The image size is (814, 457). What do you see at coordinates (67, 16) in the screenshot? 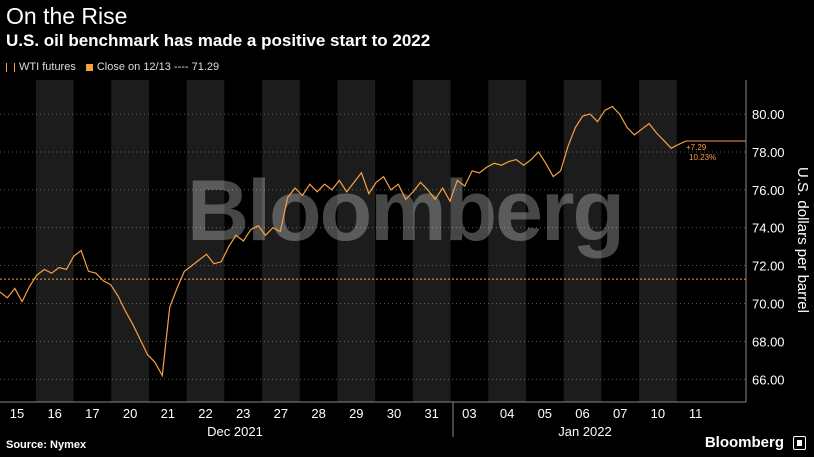
I see `chart-title: On the Rise` at bounding box center [67, 16].